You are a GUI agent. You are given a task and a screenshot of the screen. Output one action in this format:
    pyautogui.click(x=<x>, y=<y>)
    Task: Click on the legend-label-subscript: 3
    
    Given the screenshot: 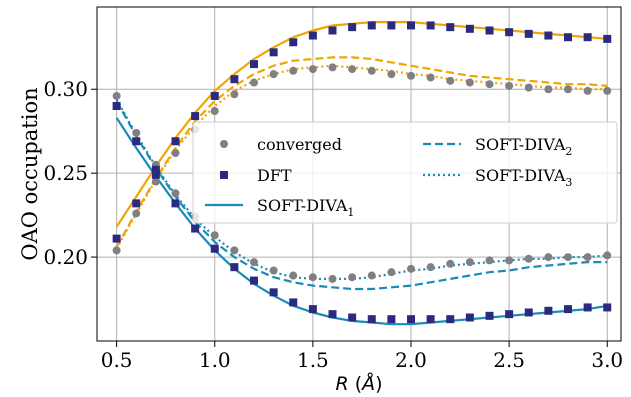 What is the action you would take?
    pyautogui.click(x=568, y=182)
    